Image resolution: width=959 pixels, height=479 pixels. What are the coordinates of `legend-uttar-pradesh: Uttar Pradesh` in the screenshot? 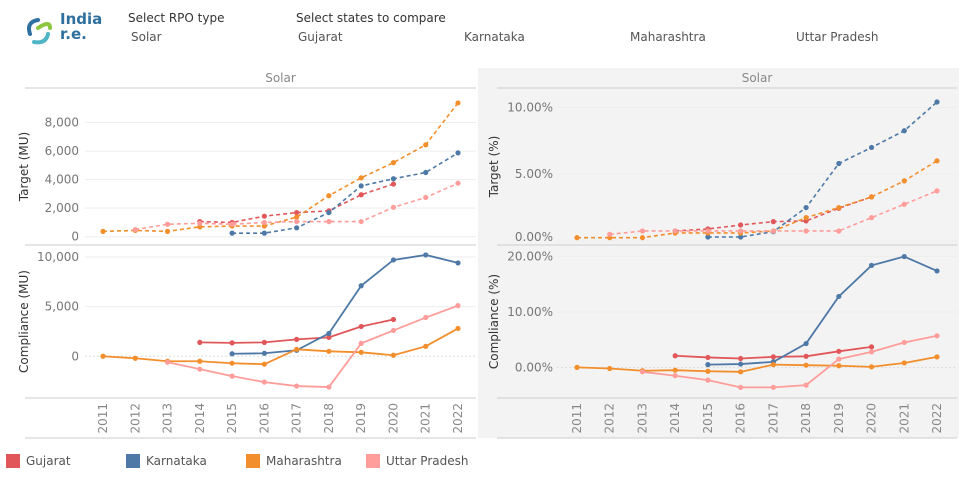 It's located at (417, 461).